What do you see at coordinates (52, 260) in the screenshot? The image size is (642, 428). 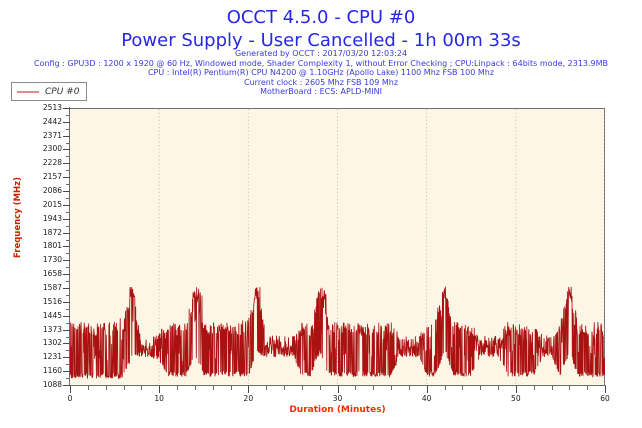 I see `y-axis-tick-label: 1730` at bounding box center [52, 260].